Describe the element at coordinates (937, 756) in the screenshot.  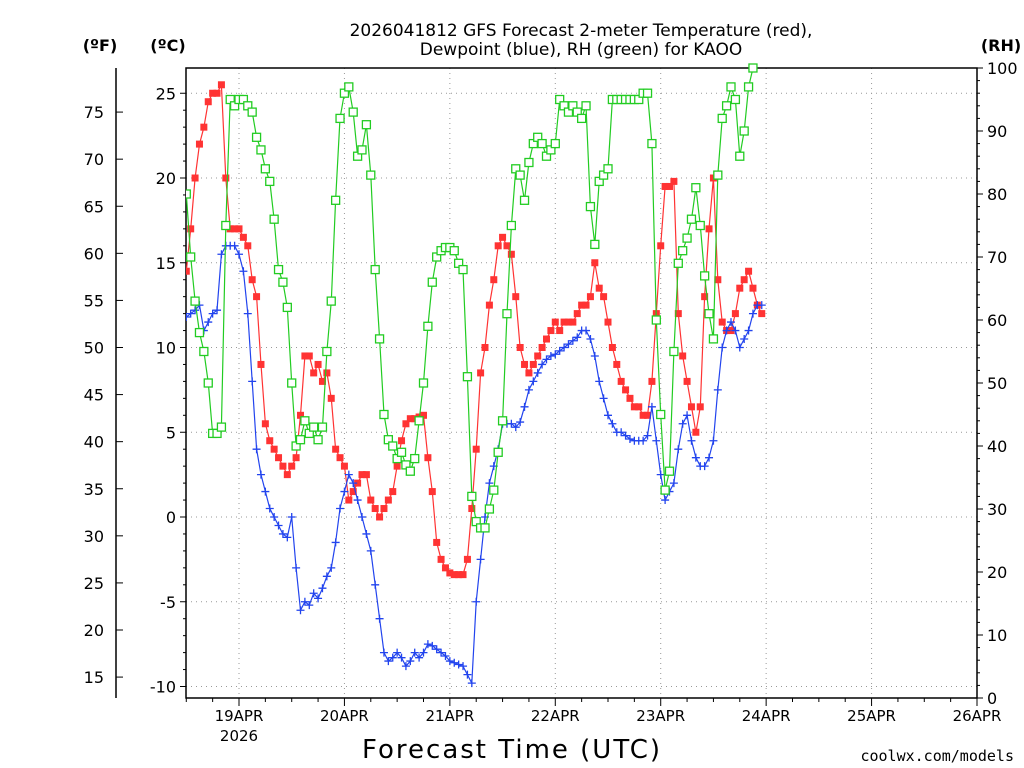
I see `credit-link: coolwx.com/models` at that location.